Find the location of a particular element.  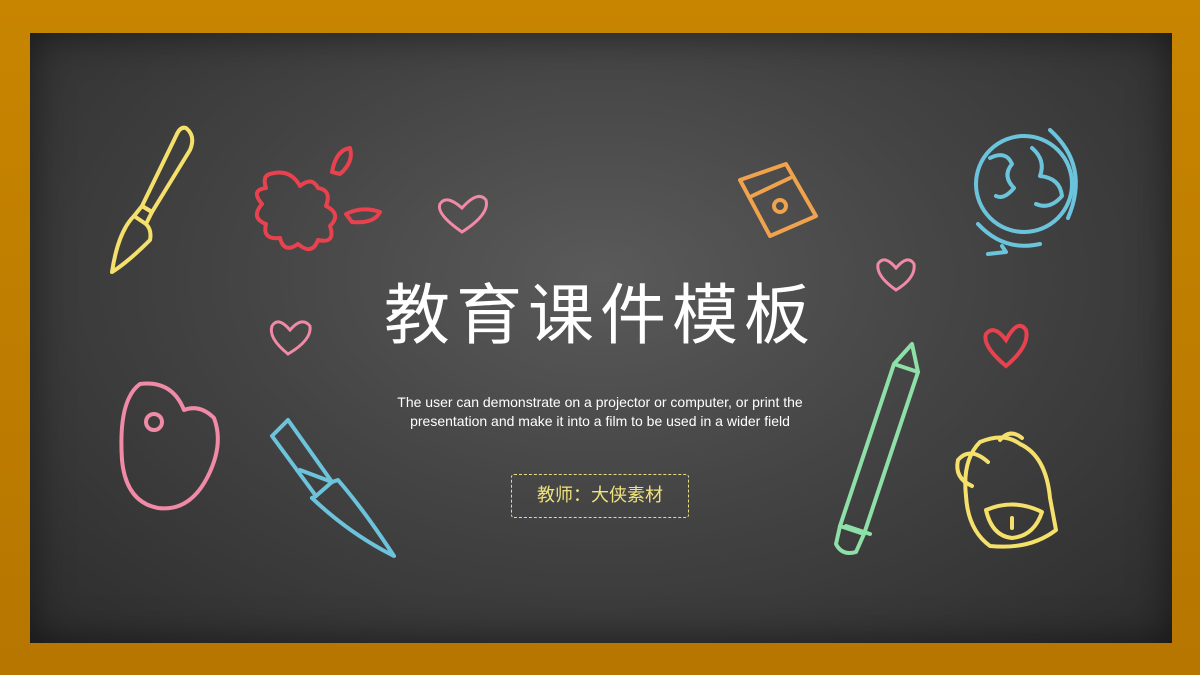

teacher-label: 教师：大侠素材 is located at coordinates (600, 496).